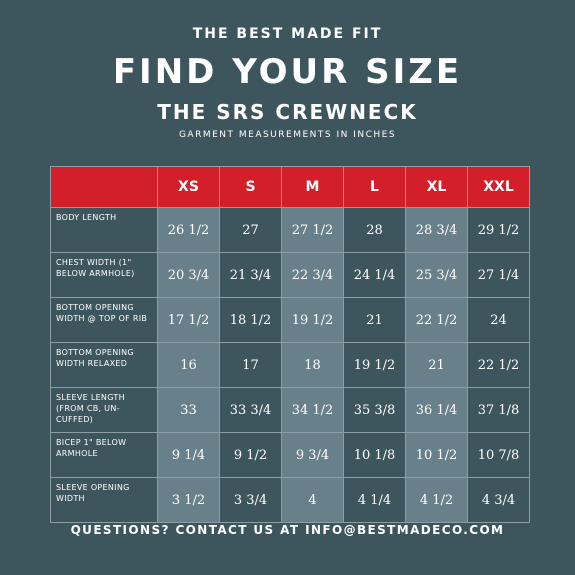 The width and height of the screenshot is (575, 575). I want to click on size-header-xl: XL, so click(436, 187).